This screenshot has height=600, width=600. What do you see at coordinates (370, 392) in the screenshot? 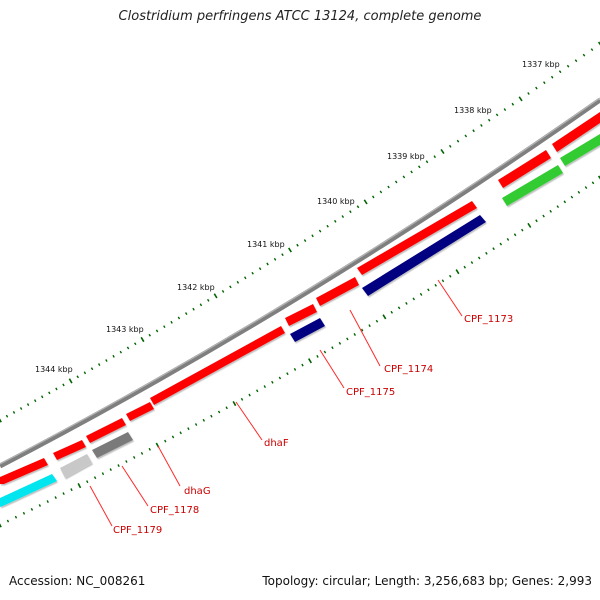
I see `gene-label: CPF_1175` at bounding box center [370, 392].